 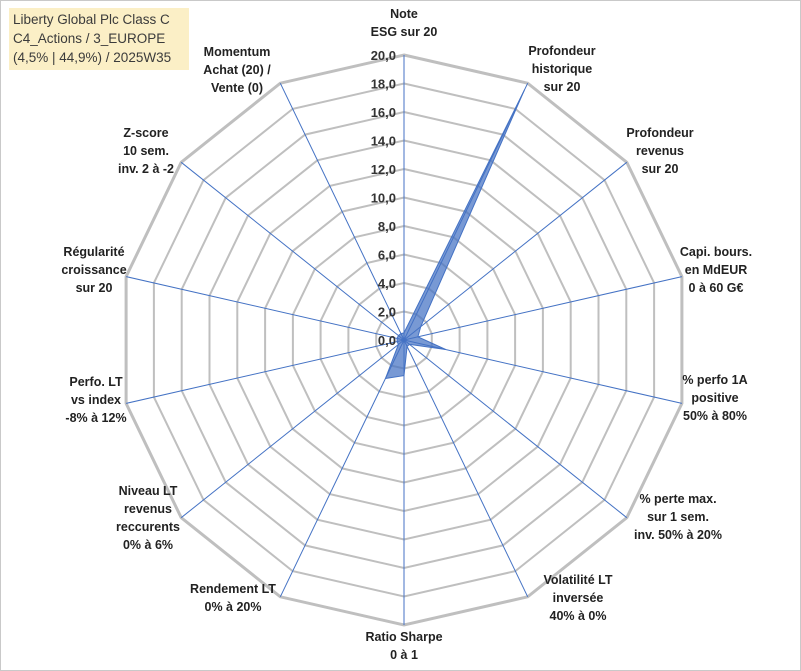 I want to click on axis-label-line: 50% à 80%, so click(x=715, y=416).